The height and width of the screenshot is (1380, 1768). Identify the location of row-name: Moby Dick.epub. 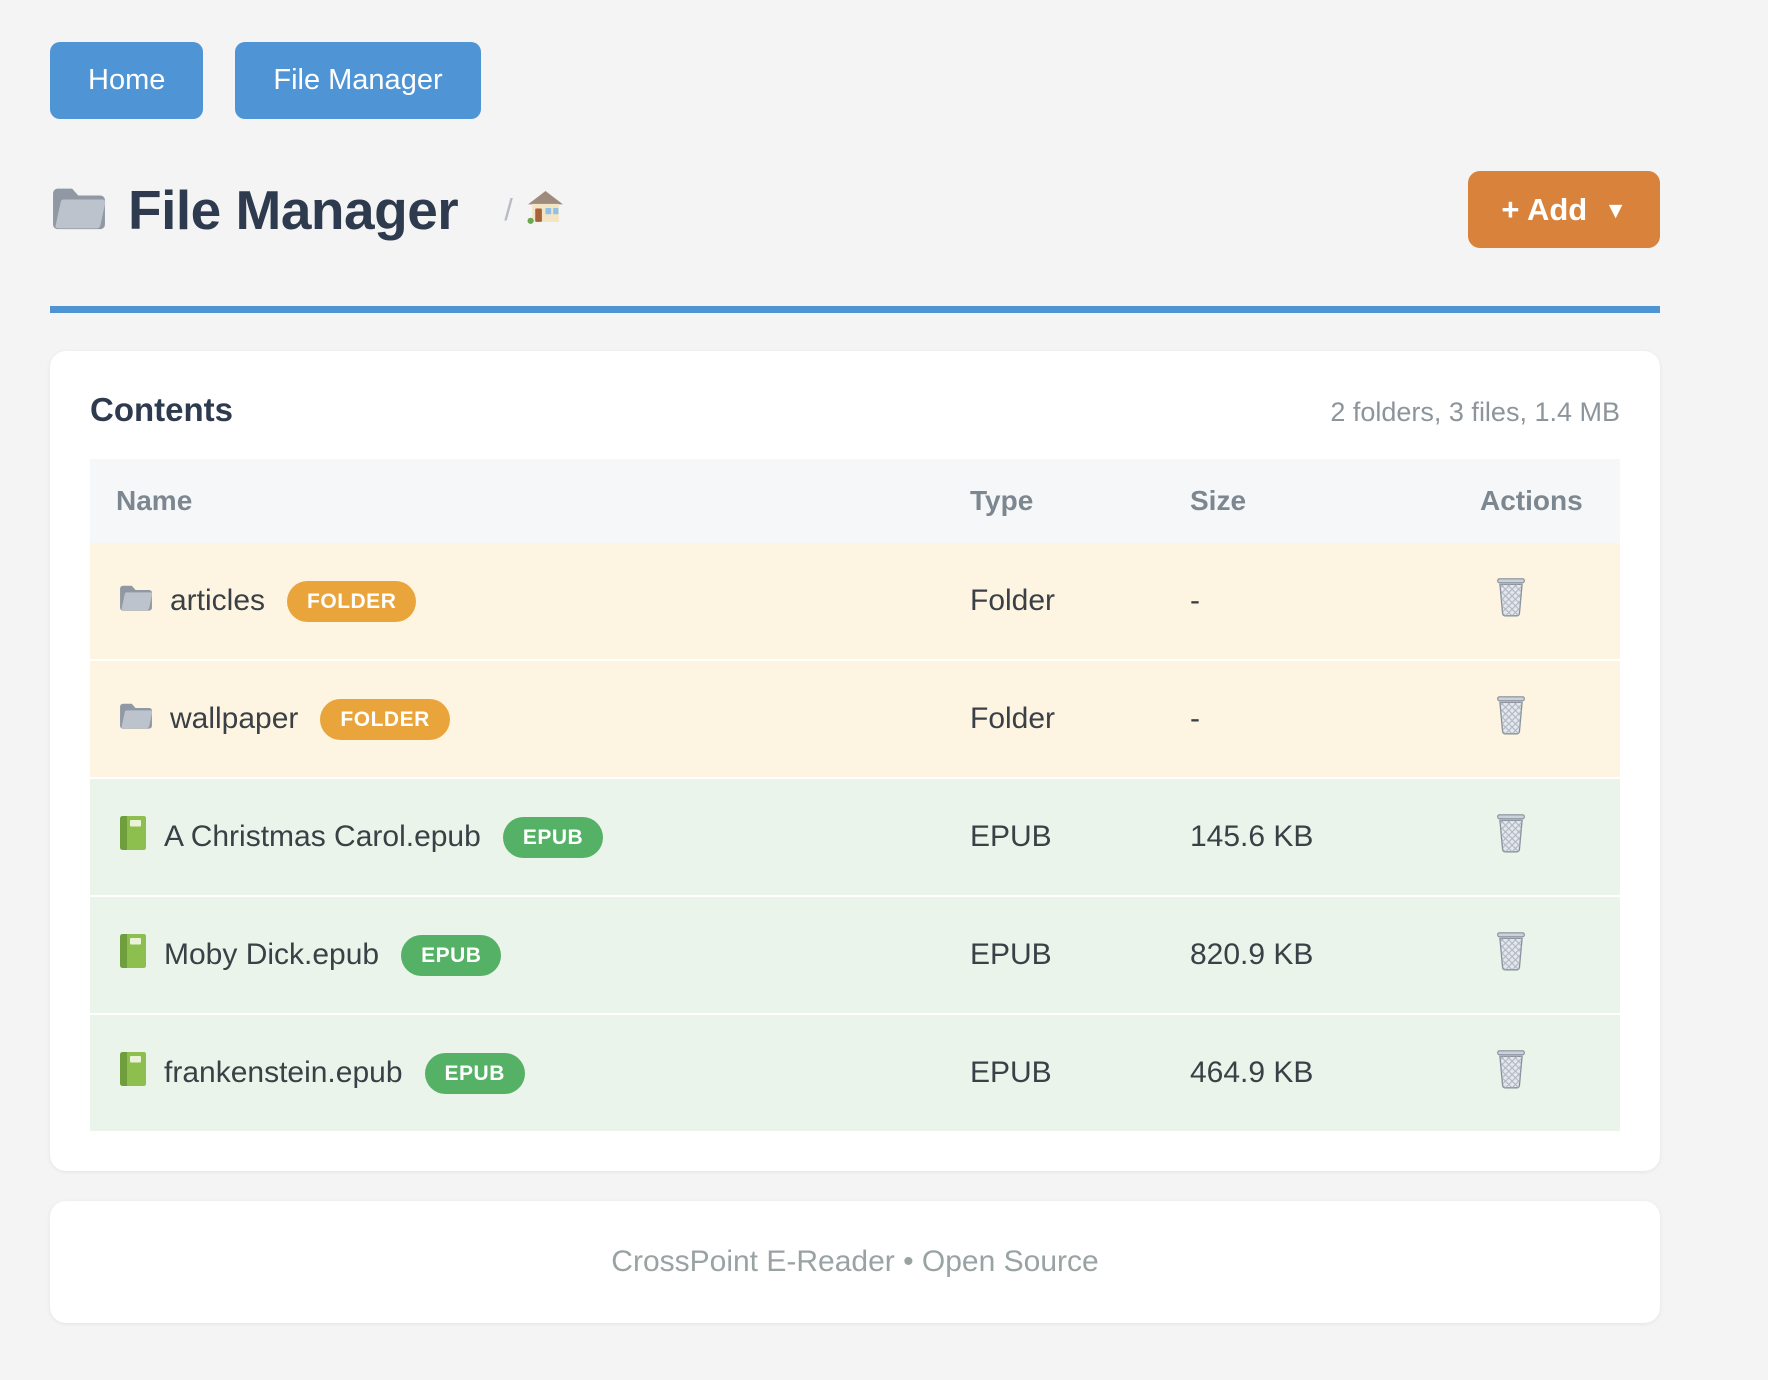
(272, 954).